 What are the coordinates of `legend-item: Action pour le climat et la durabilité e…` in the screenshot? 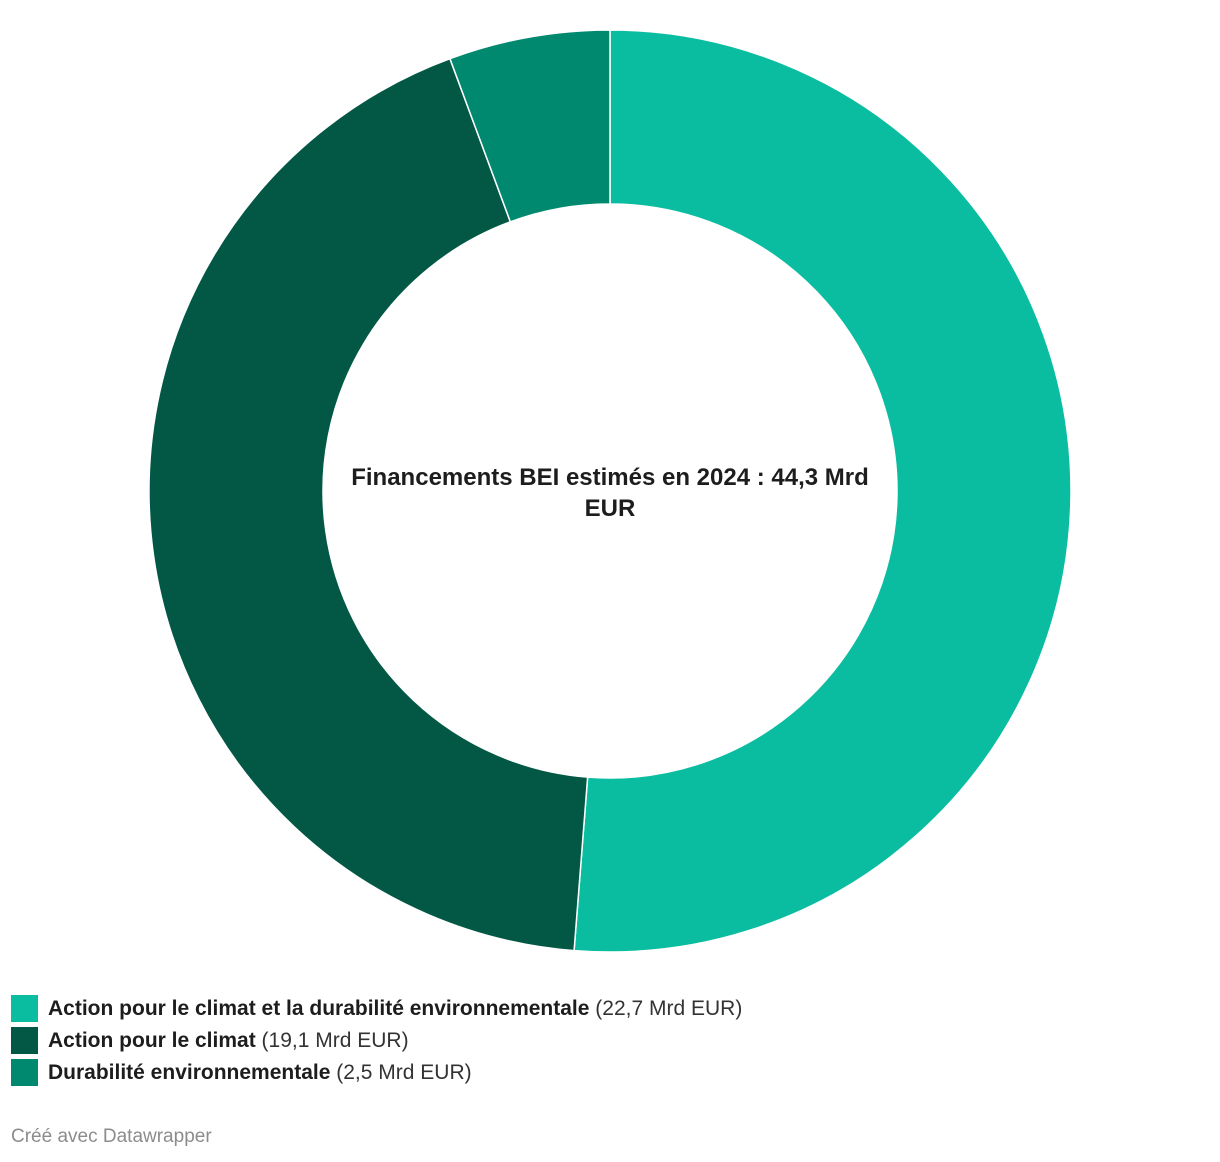 It's located at (376, 1008).